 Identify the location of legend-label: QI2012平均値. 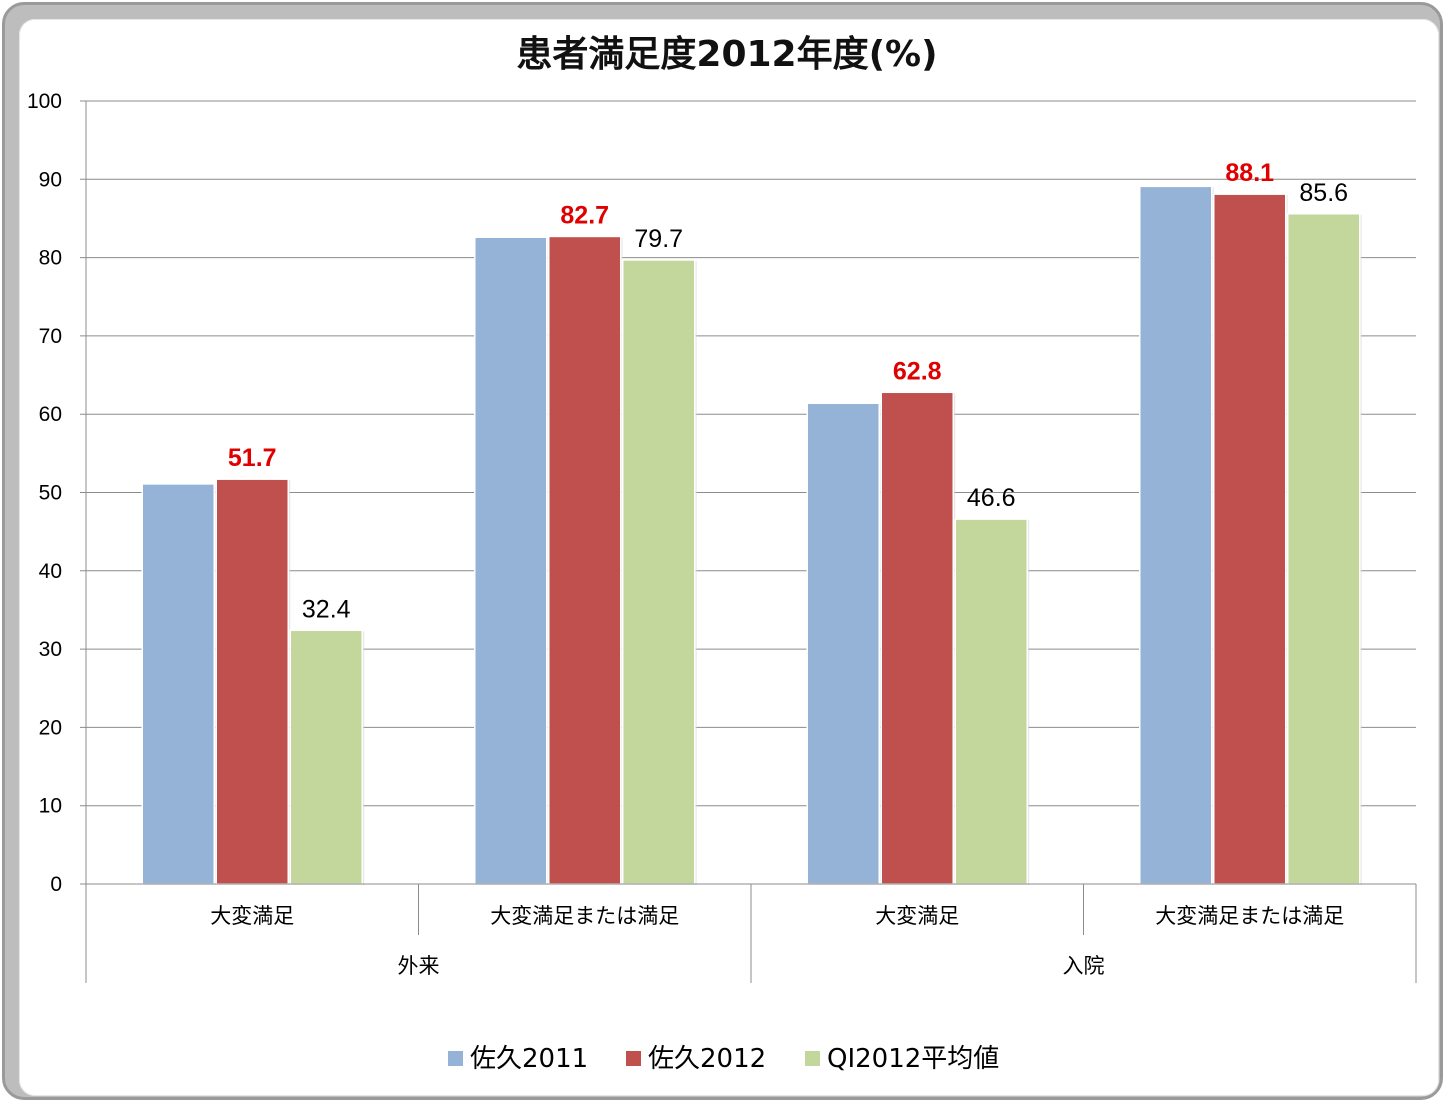
(913, 1059).